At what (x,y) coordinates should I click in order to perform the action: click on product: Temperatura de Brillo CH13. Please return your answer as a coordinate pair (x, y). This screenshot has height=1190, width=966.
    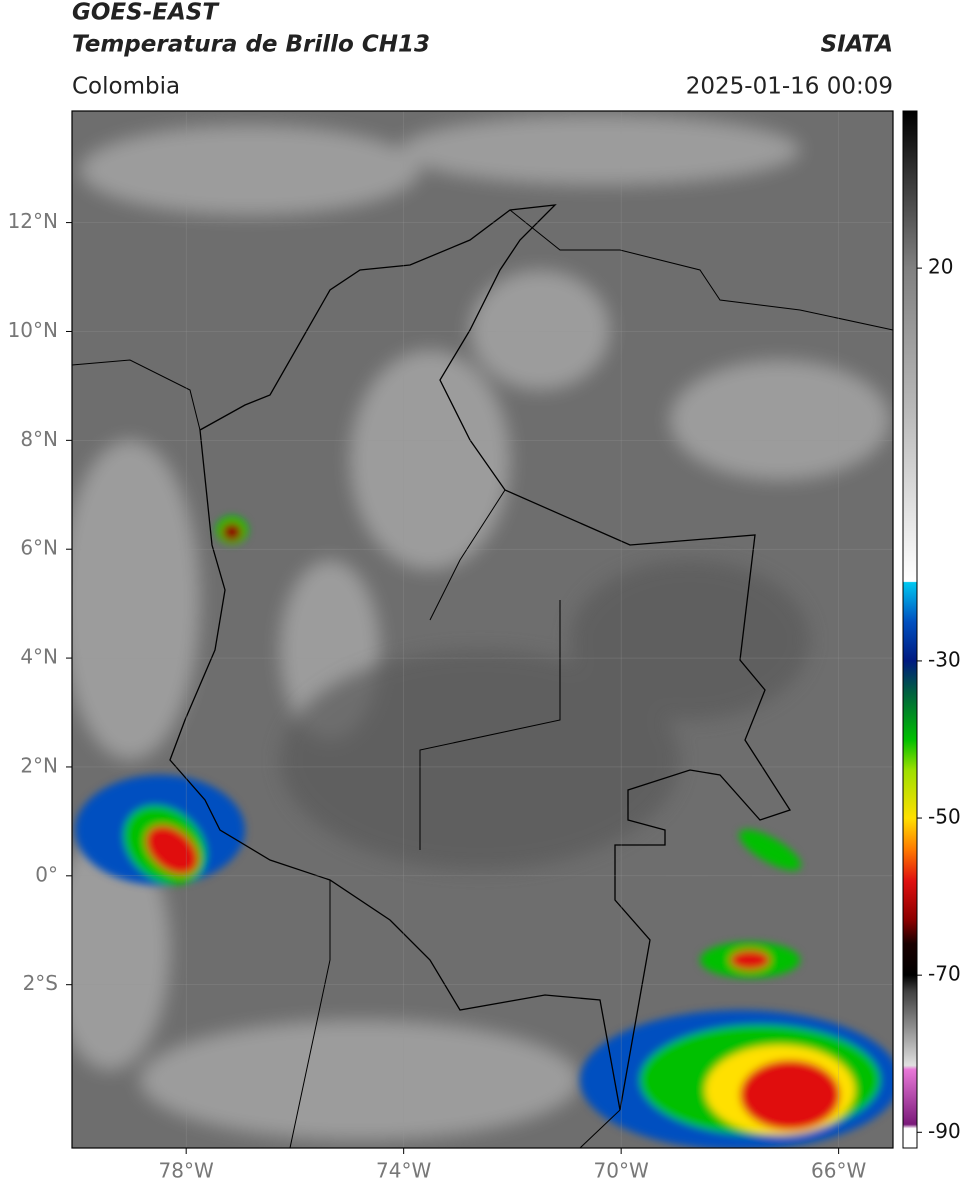
    Looking at the image, I should click on (251, 45).